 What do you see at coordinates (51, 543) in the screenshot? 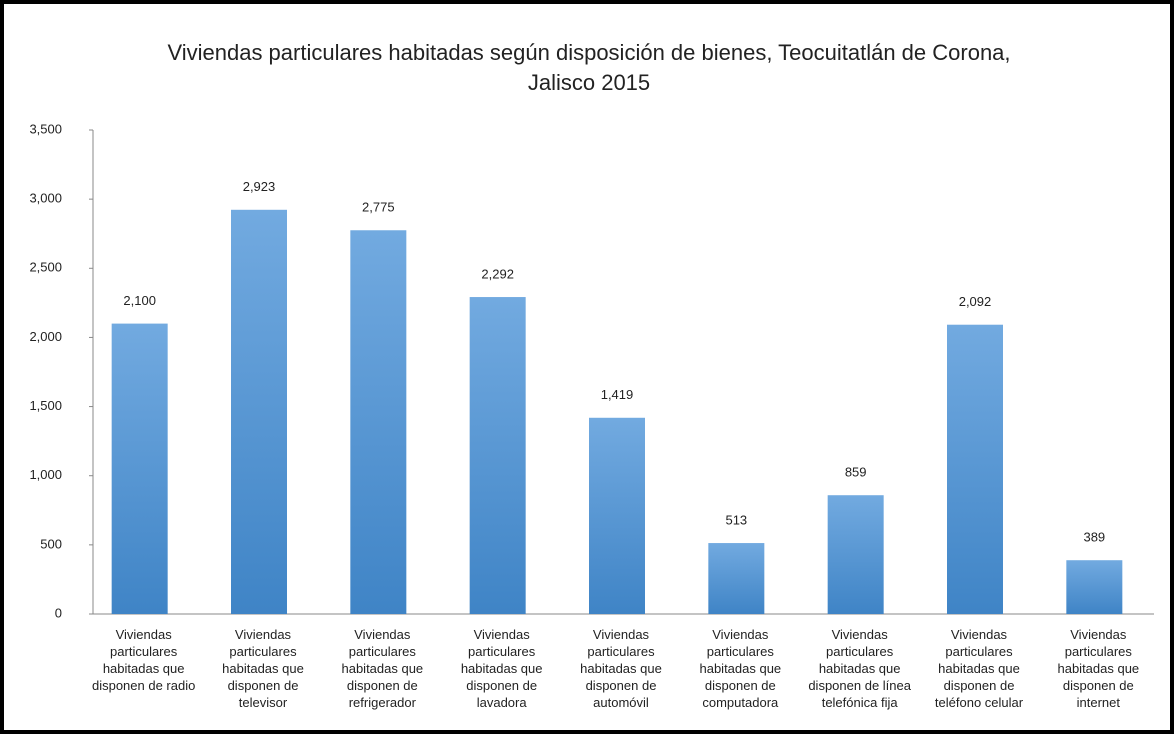
I see `y-tick-label: 500` at bounding box center [51, 543].